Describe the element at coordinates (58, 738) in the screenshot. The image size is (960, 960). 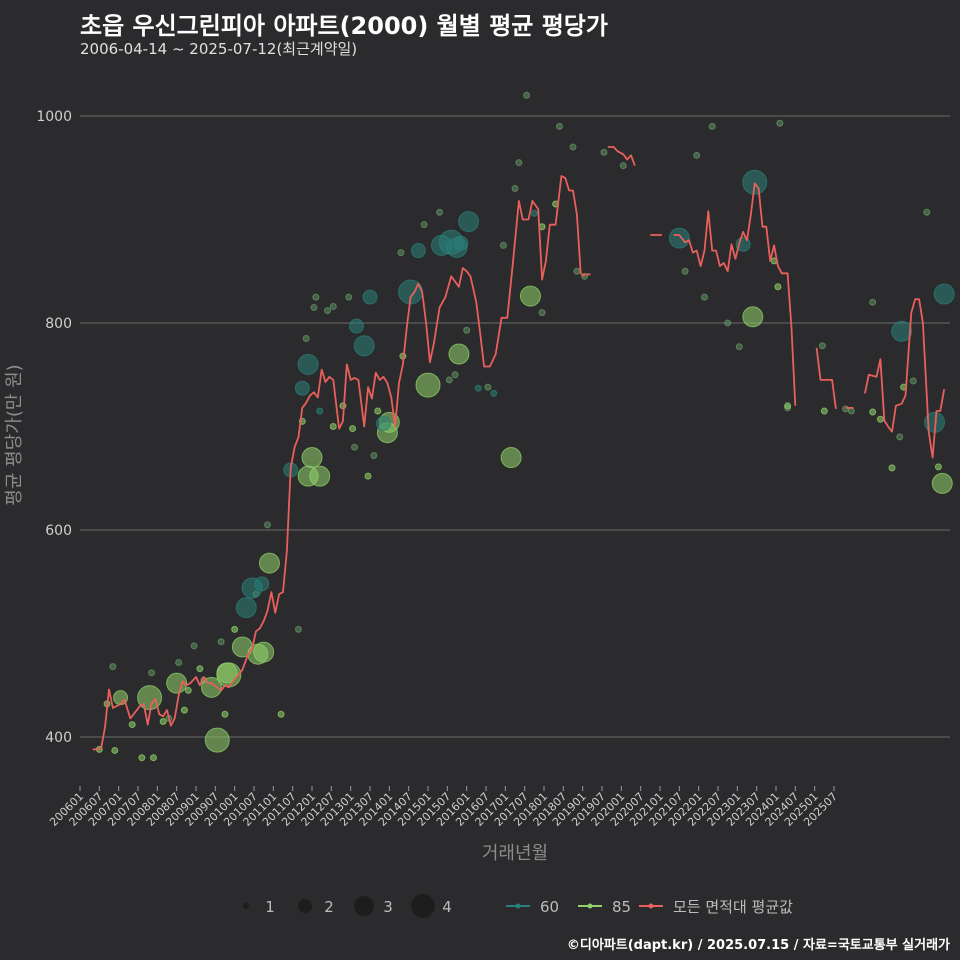
I see `y-tick-label: 400` at that location.